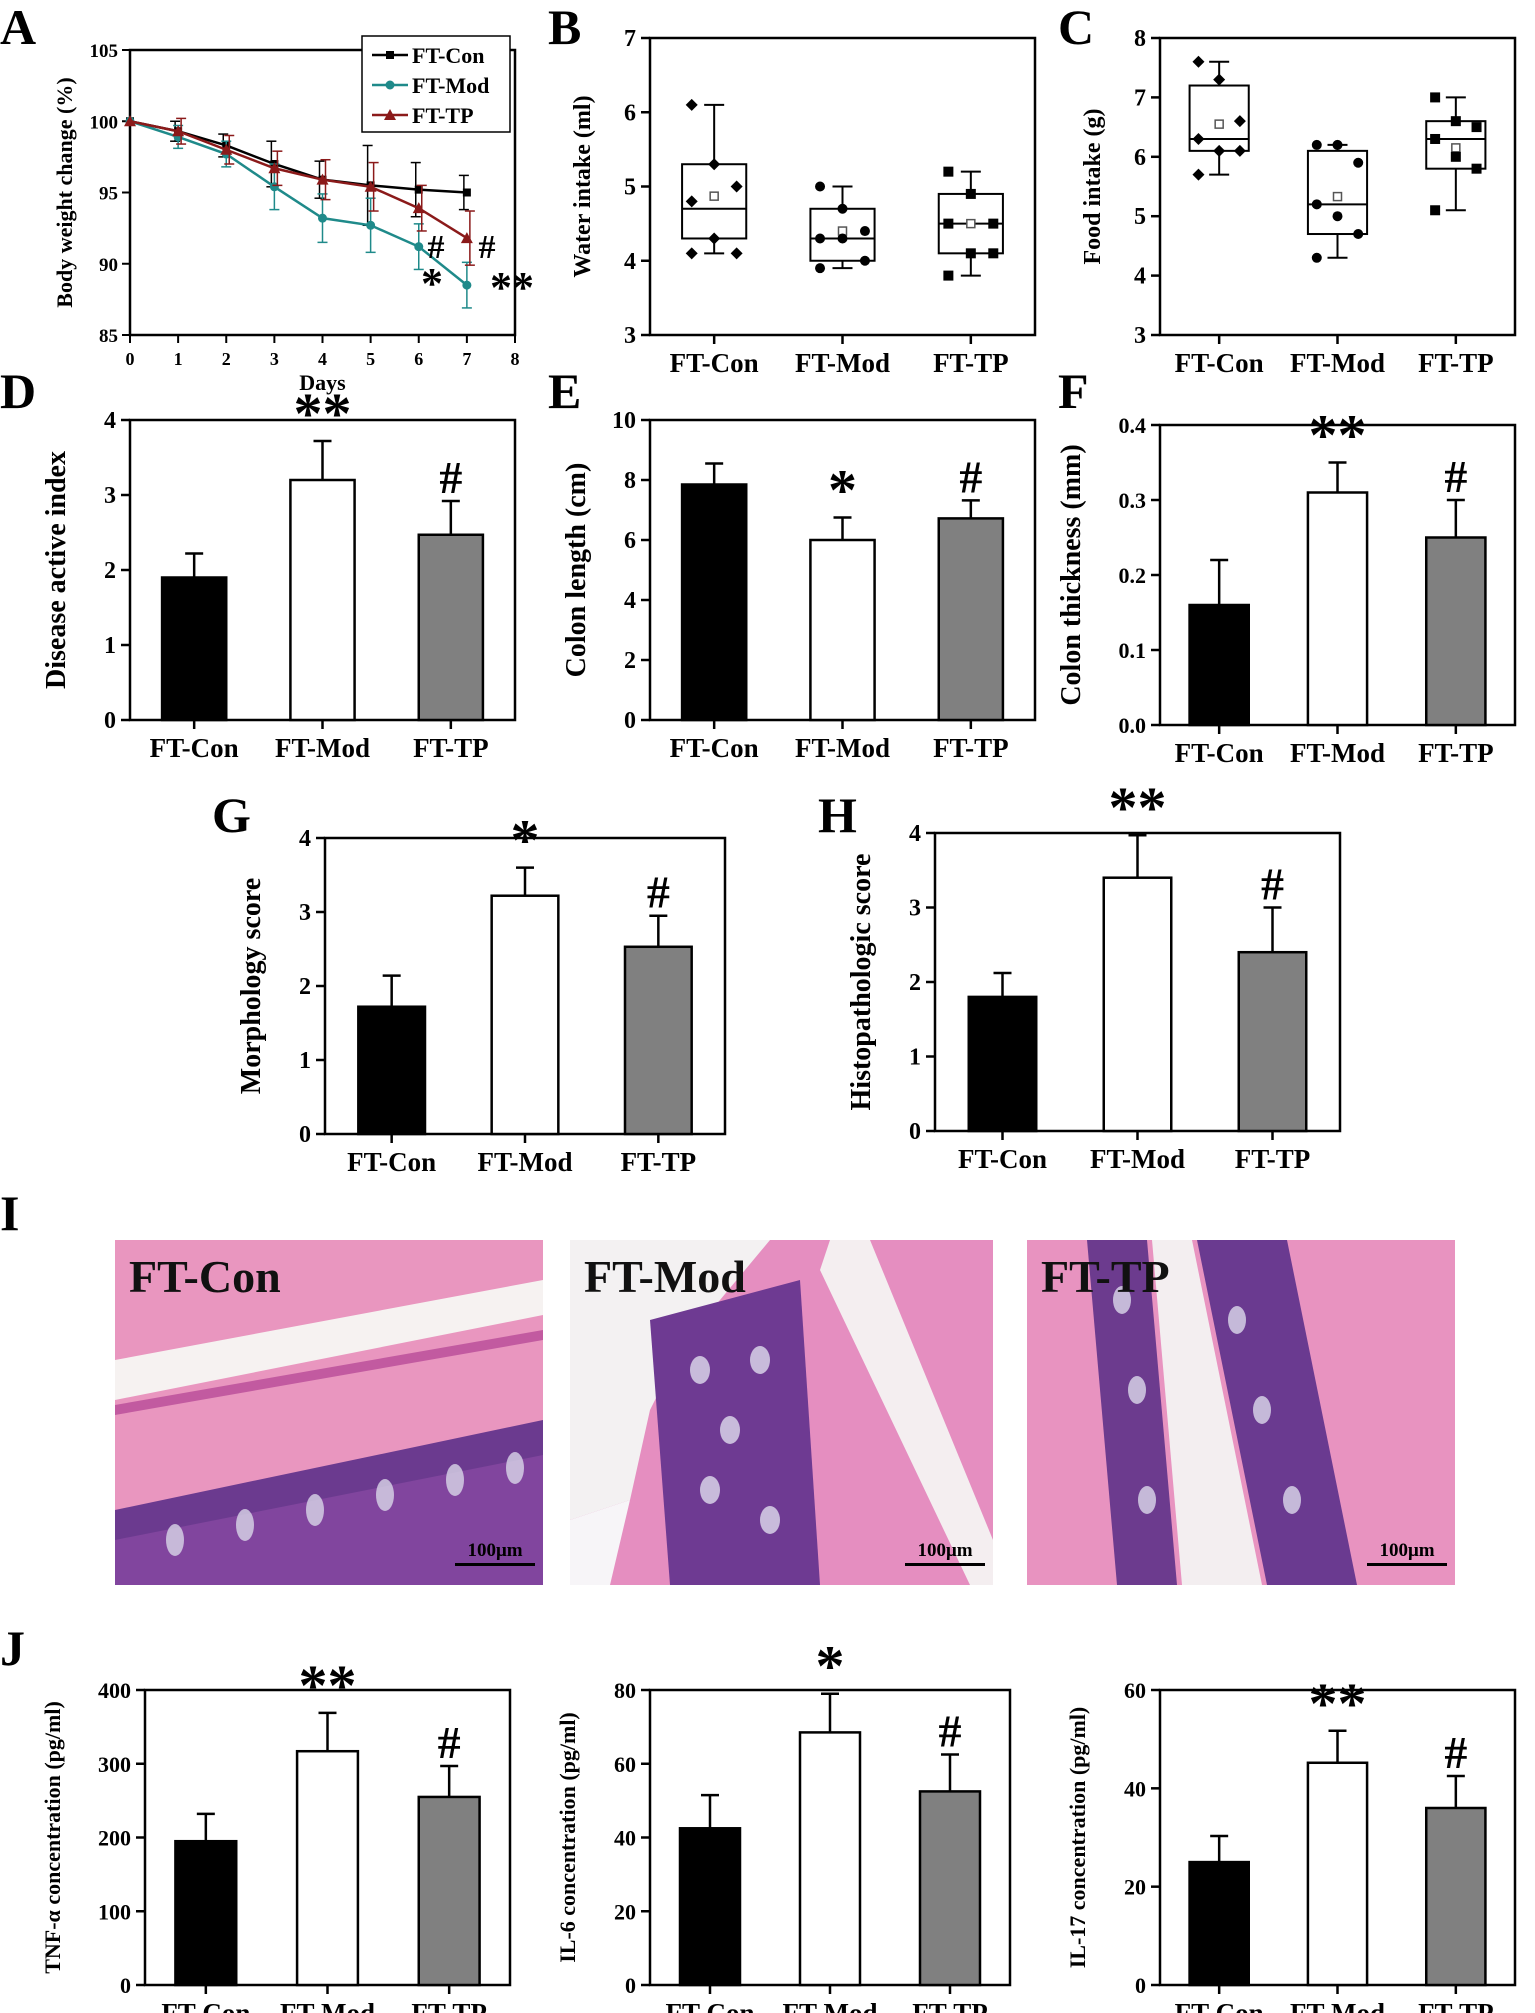 The height and width of the screenshot is (2013, 1535). Describe the element at coordinates (130, 359) in the screenshot. I see `x-tick-label: 0` at that location.